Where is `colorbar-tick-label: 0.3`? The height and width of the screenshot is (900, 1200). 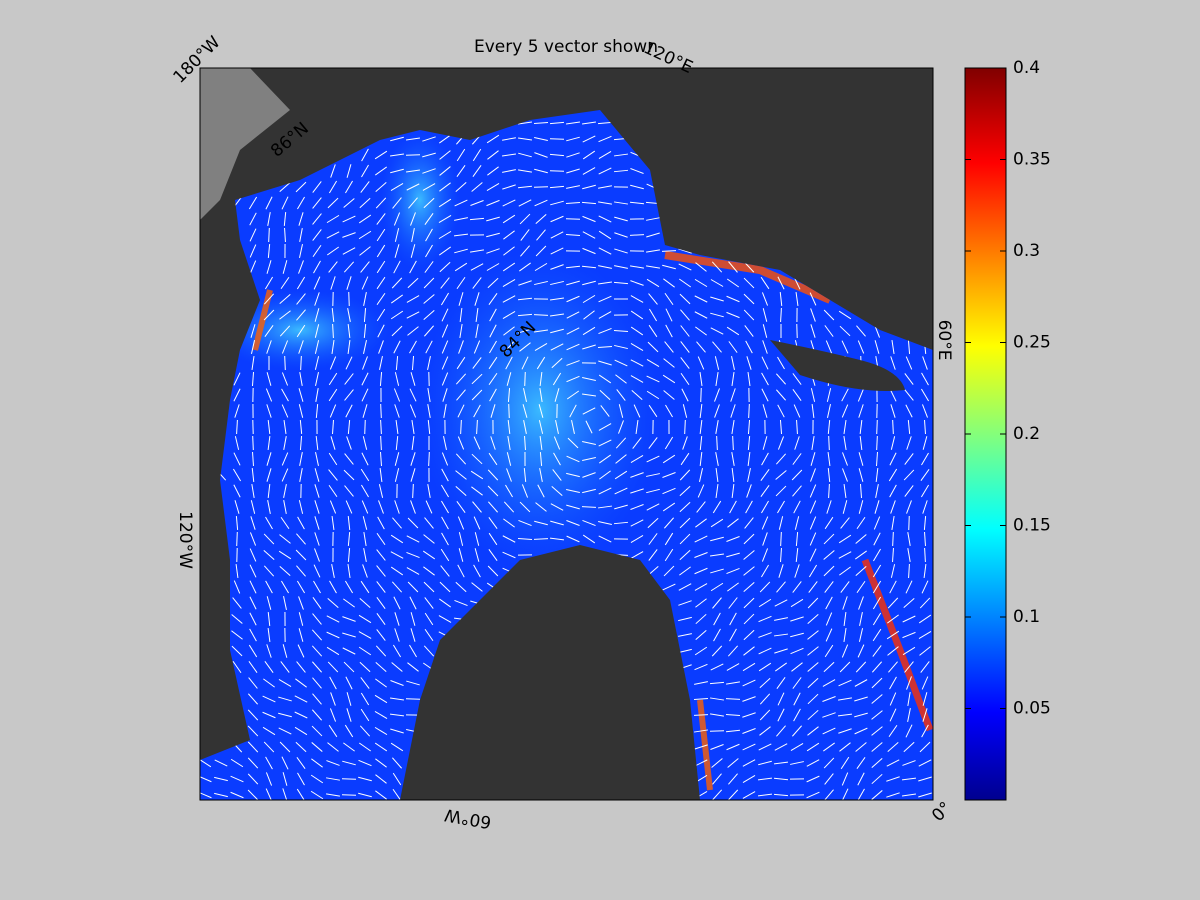 colorbar-tick-label: 0.3 is located at coordinates (1026, 251).